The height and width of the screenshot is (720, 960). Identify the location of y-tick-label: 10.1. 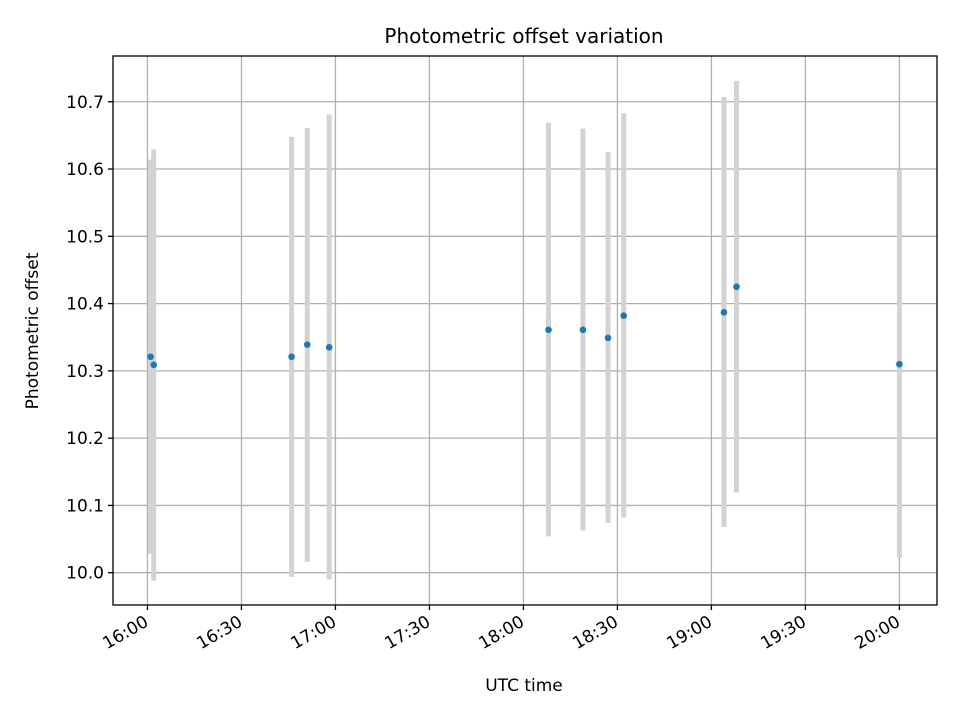
(85, 506).